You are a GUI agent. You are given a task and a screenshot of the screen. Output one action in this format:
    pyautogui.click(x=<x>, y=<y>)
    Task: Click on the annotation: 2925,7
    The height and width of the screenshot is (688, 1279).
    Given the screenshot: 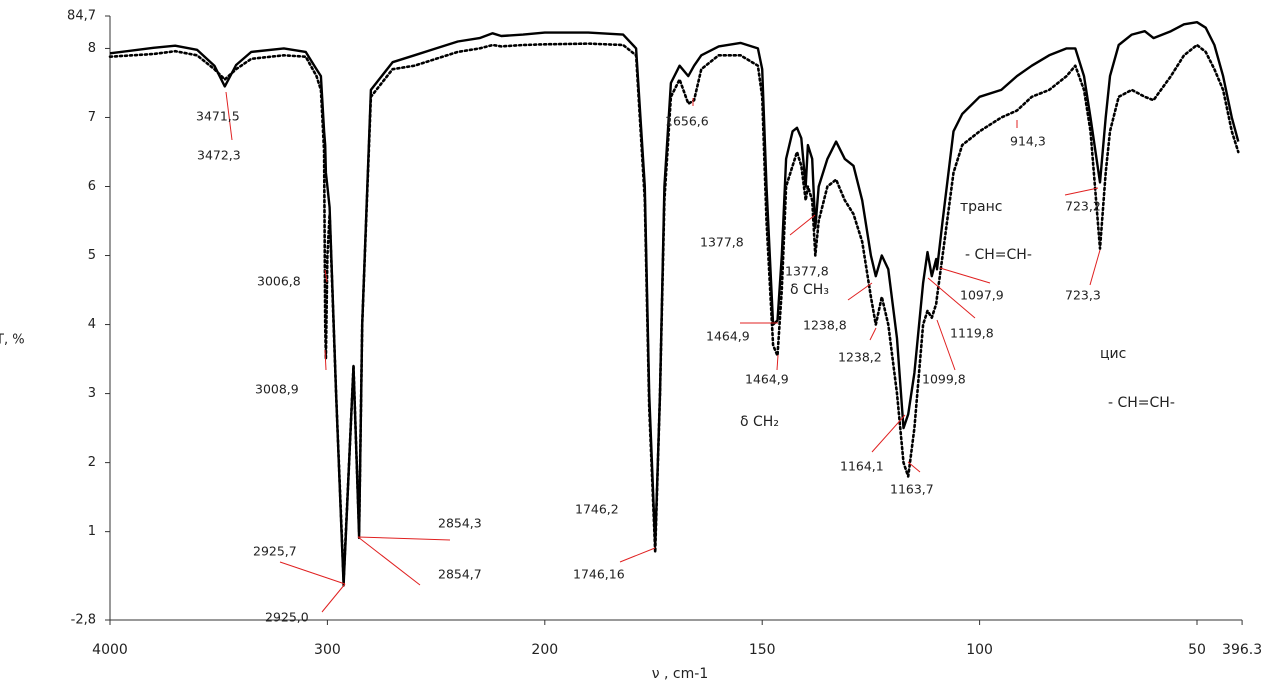 What is the action you would take?
    pyautogui.click(x=275, y=551)
    